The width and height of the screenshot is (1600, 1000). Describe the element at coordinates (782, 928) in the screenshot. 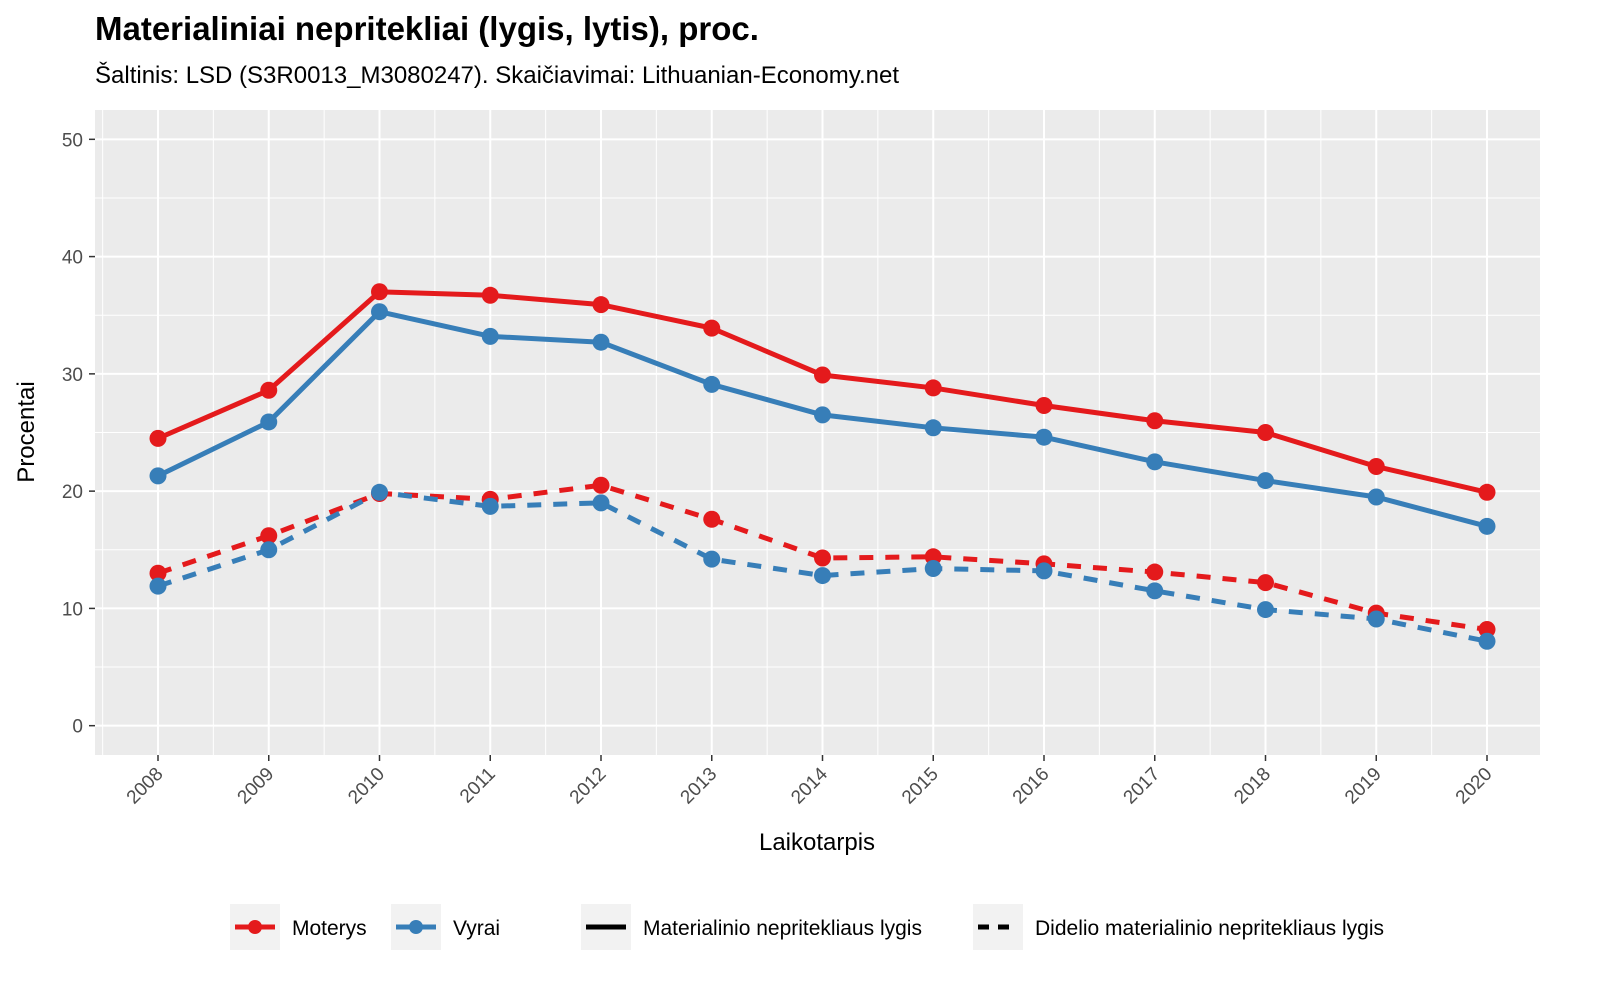

I see `legend-label-solid: Materialinio nepritekliaus lygis` at that location.